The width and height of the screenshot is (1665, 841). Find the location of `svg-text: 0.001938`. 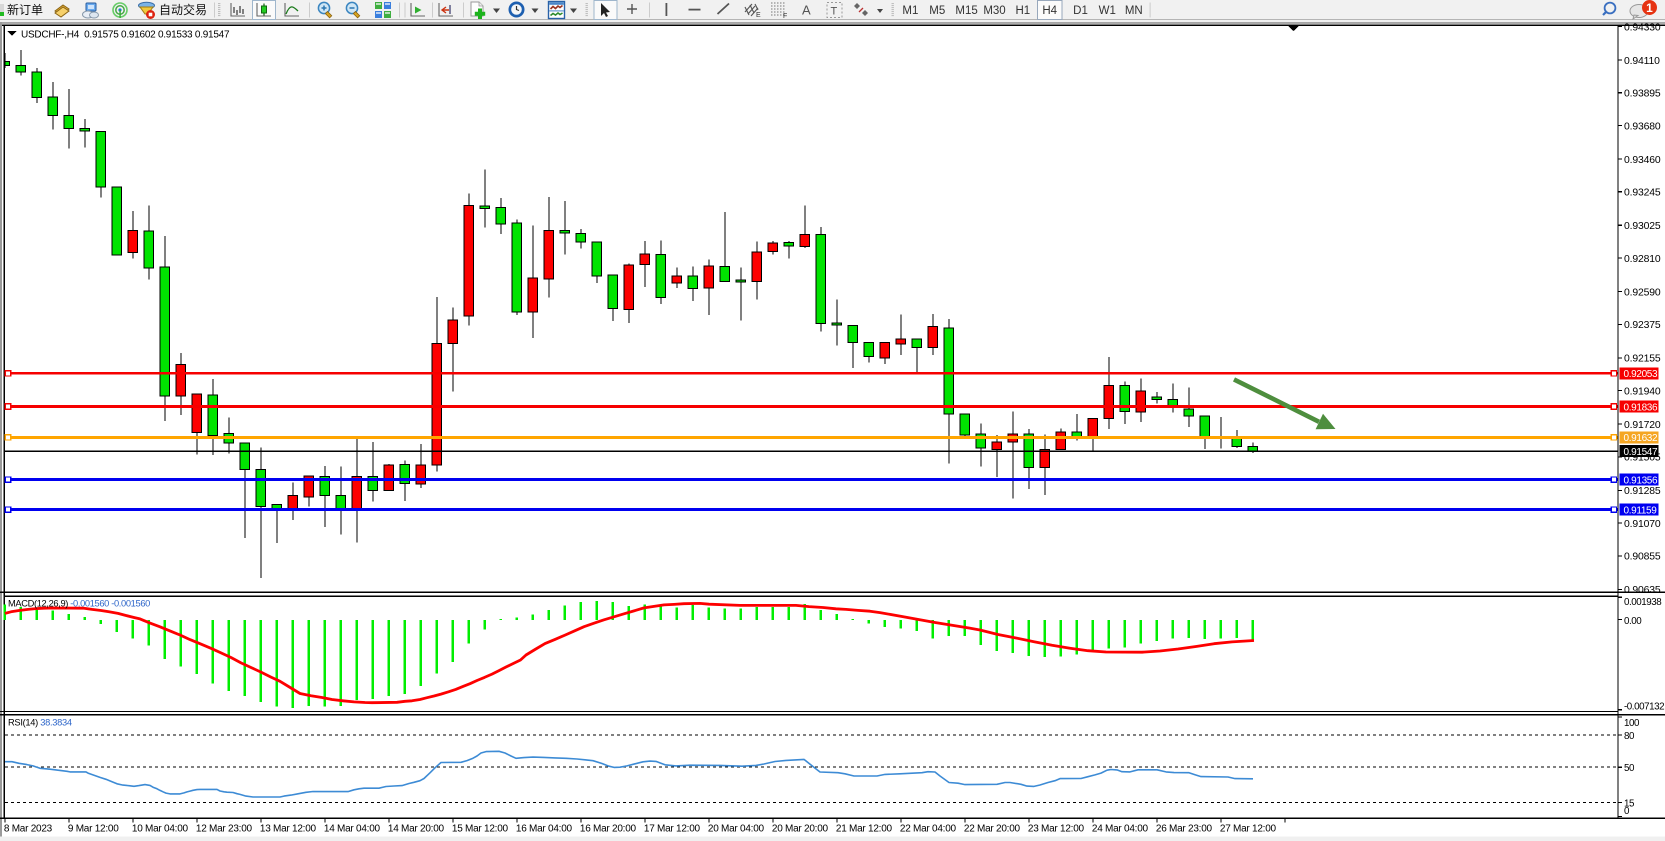

svg-text: 0.001938 is located at coordinates (1643, 602).